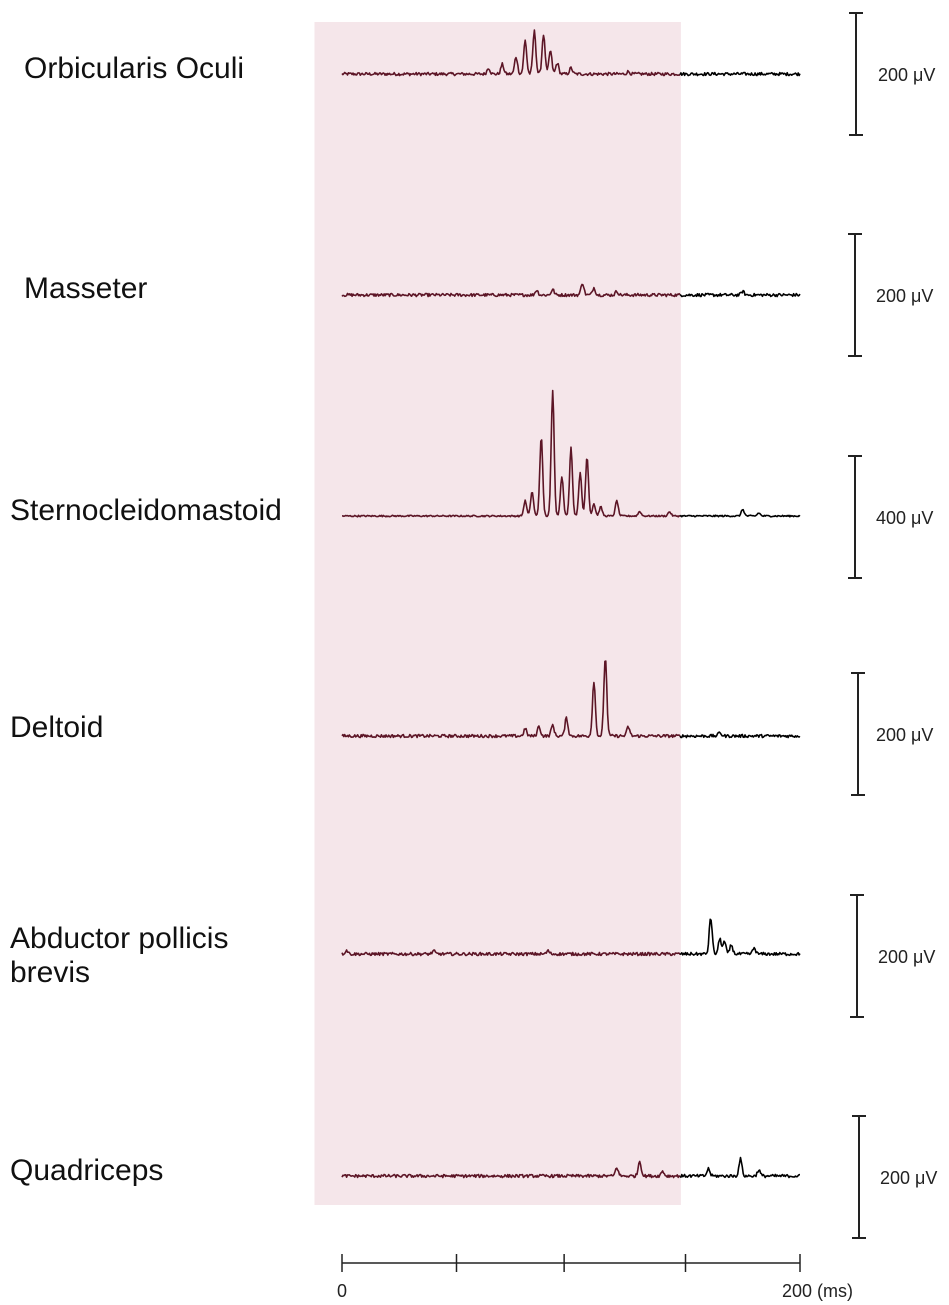  I want to click on muscle-label: Sternocleidomastoid, so click(146, 510).